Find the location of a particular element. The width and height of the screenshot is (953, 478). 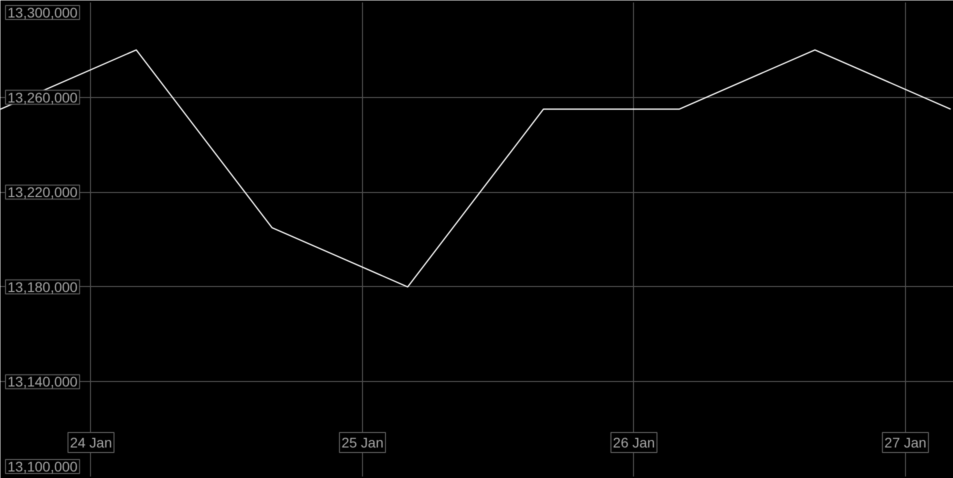

y-tick-label: 13,180,000 is located at coordinates (43, 286).